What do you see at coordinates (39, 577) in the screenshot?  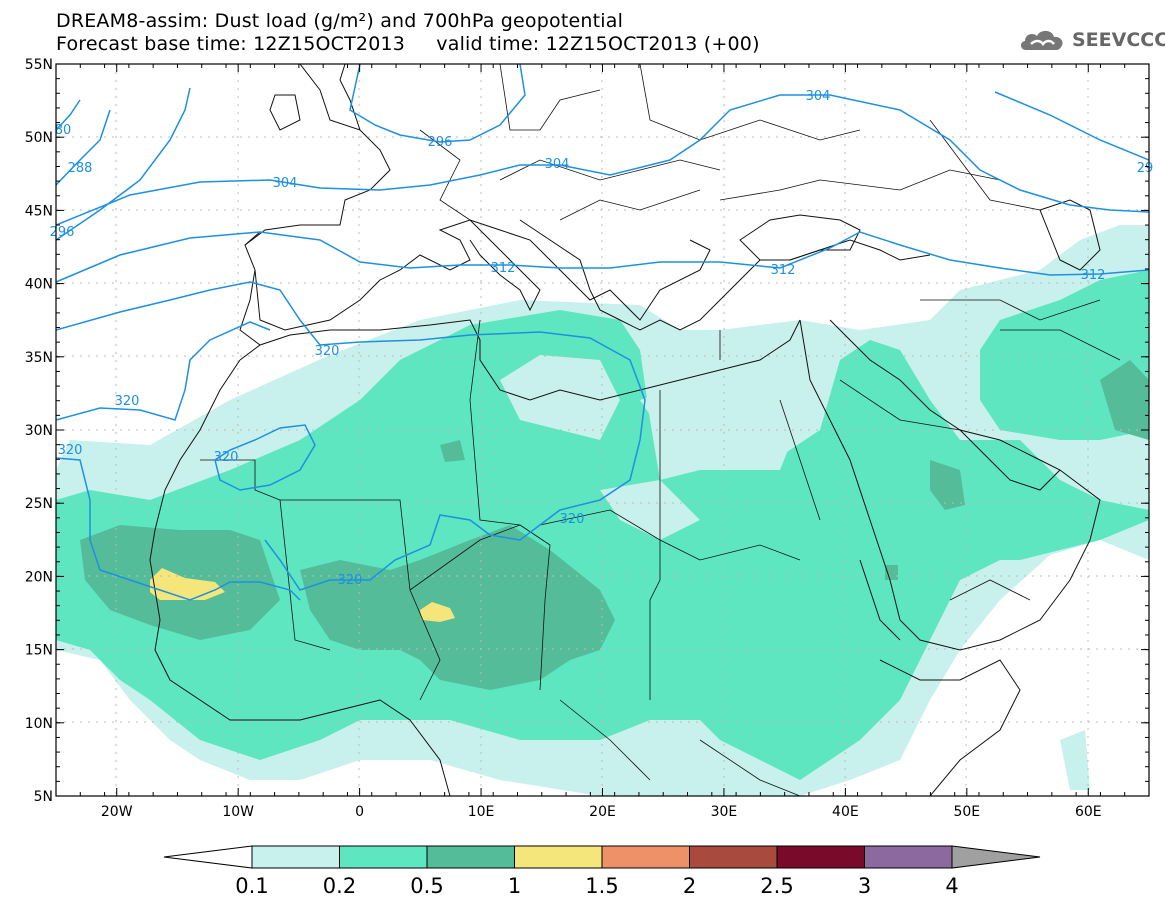 I see `lat-tick-label: 20N` at bounding box center [39, 577].